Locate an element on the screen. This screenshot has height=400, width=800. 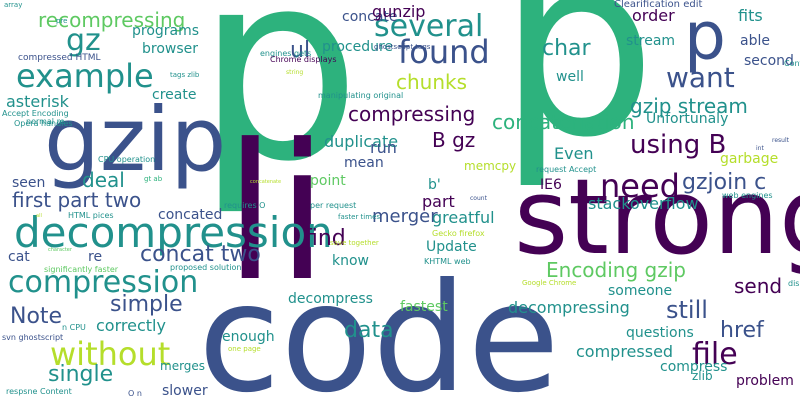
cloud-word: recompressing is located at coordinates (112, 20).